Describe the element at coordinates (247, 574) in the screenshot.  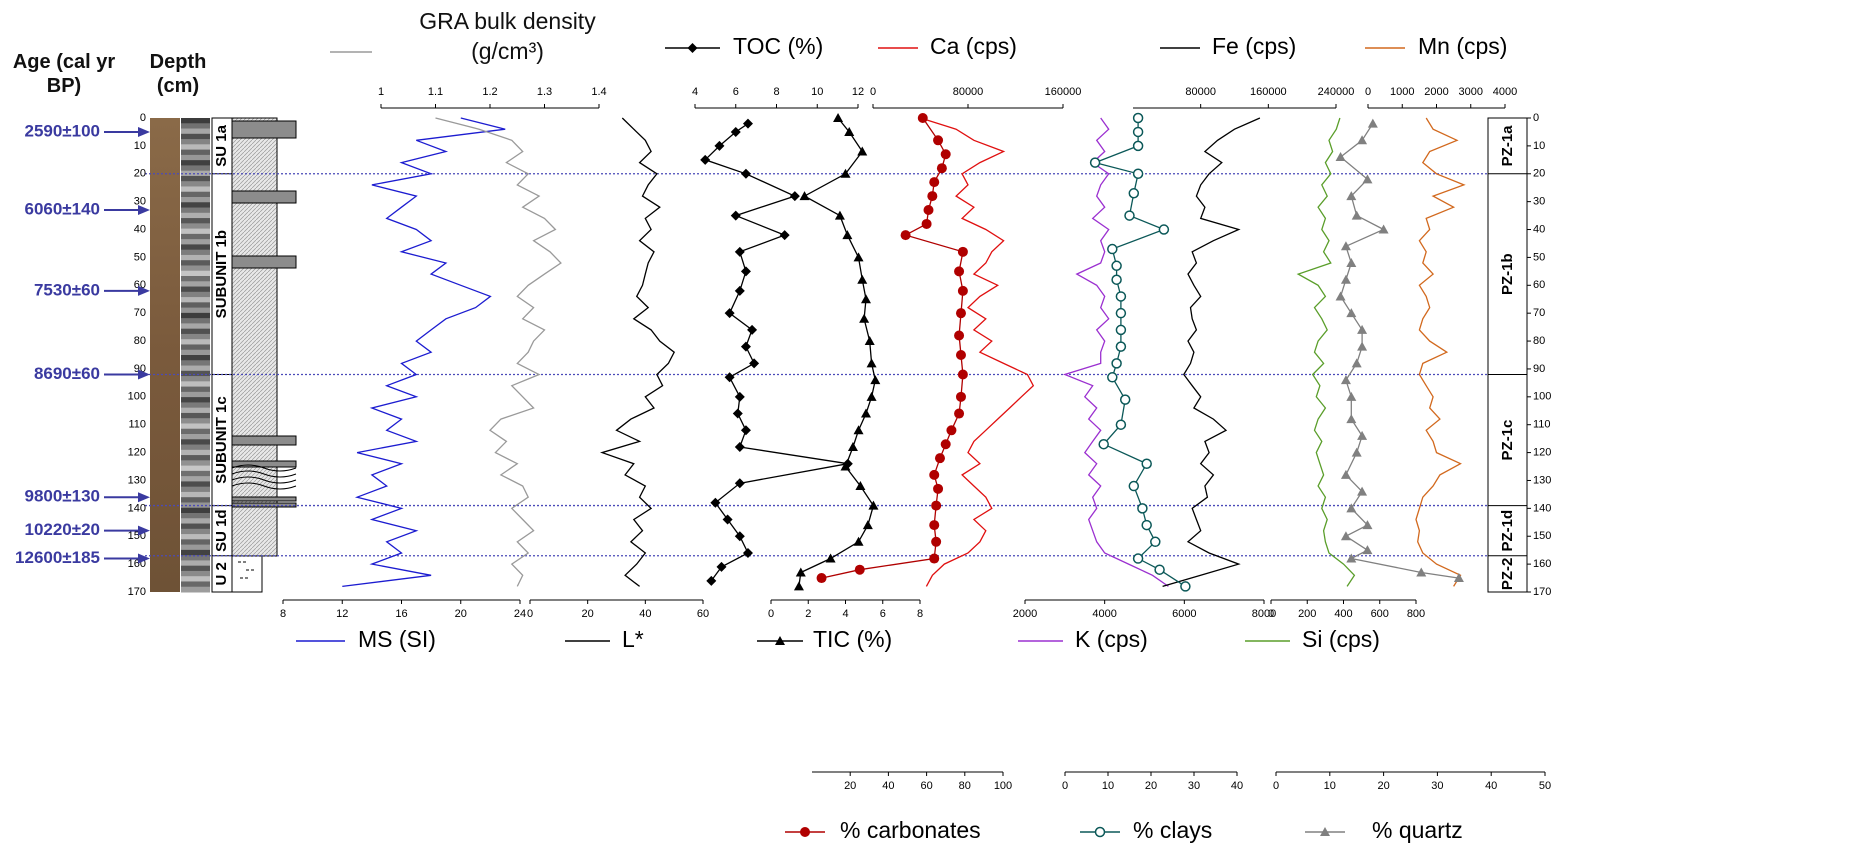
I see `litho-u2` at that location.